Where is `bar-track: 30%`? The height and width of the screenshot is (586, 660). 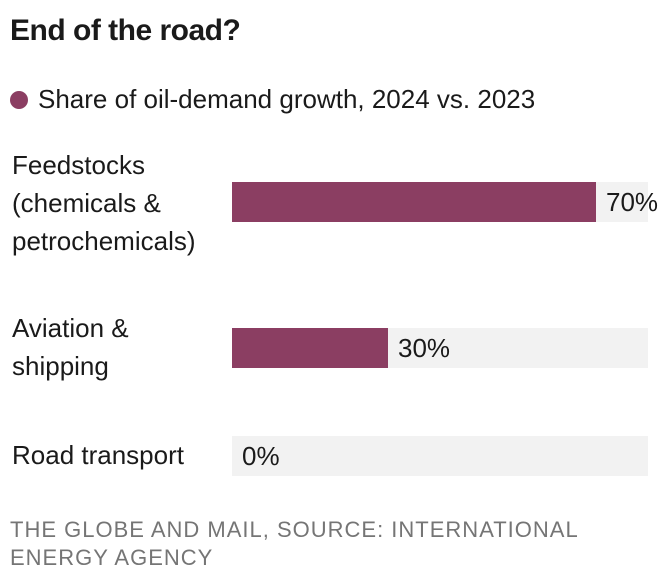
bar-track: 30% is located at coordinates (440, 348).